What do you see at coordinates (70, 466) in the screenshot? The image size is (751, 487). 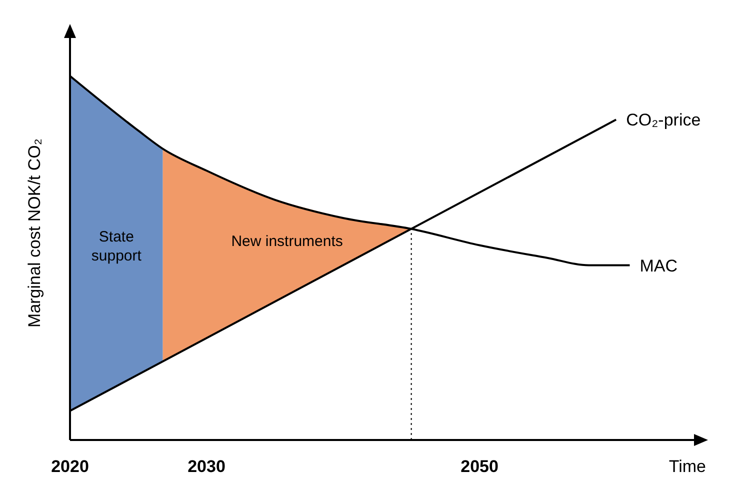 I see `x-tick-label: 2020` at bounding box center [70, 466].